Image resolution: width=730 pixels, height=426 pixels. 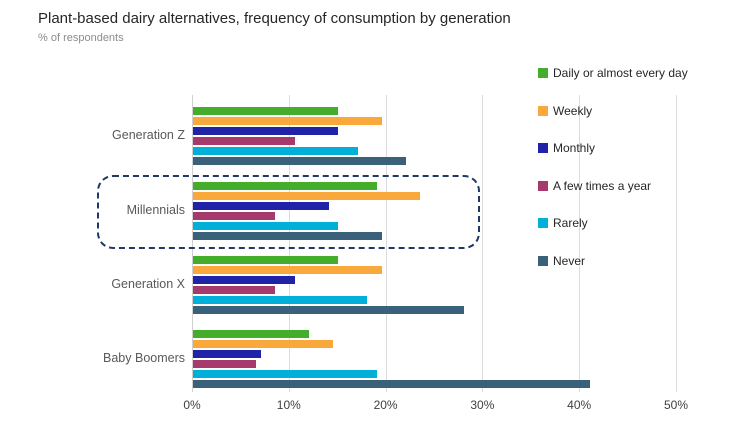 I want to click on bar-baby-boomers-never, so click(x=391, y=384).